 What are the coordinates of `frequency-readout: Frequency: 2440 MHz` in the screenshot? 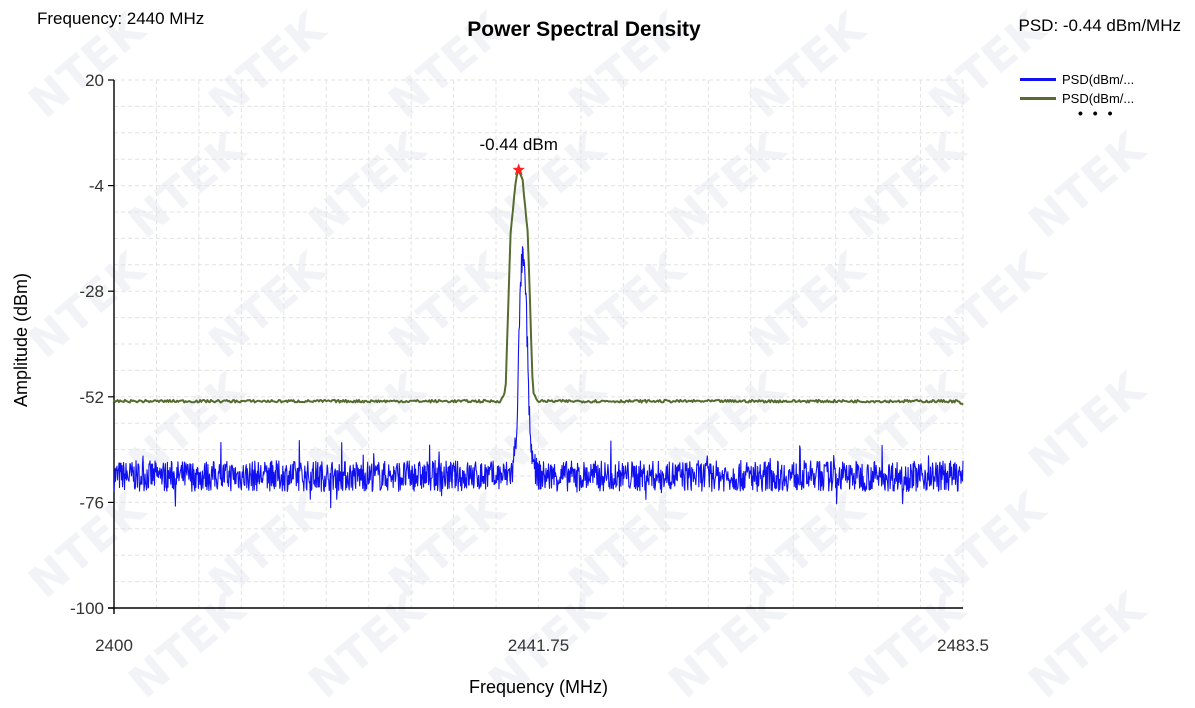 It's located at (121, 18).